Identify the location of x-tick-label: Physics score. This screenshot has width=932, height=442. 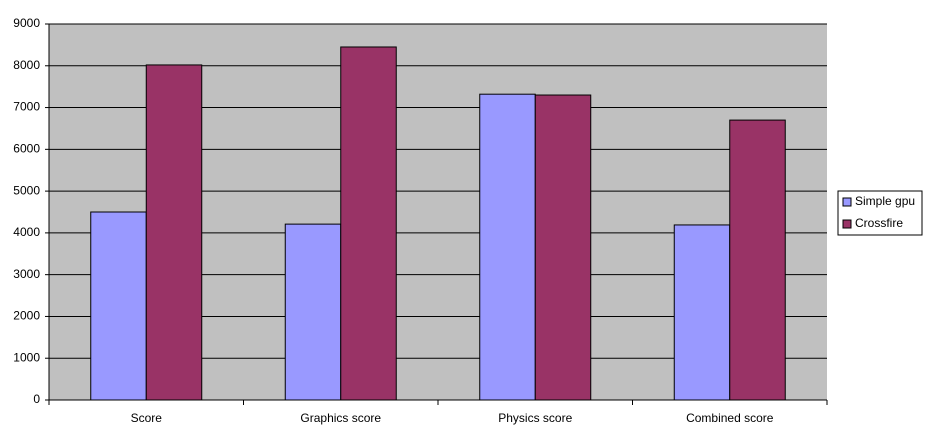
(535, 418).